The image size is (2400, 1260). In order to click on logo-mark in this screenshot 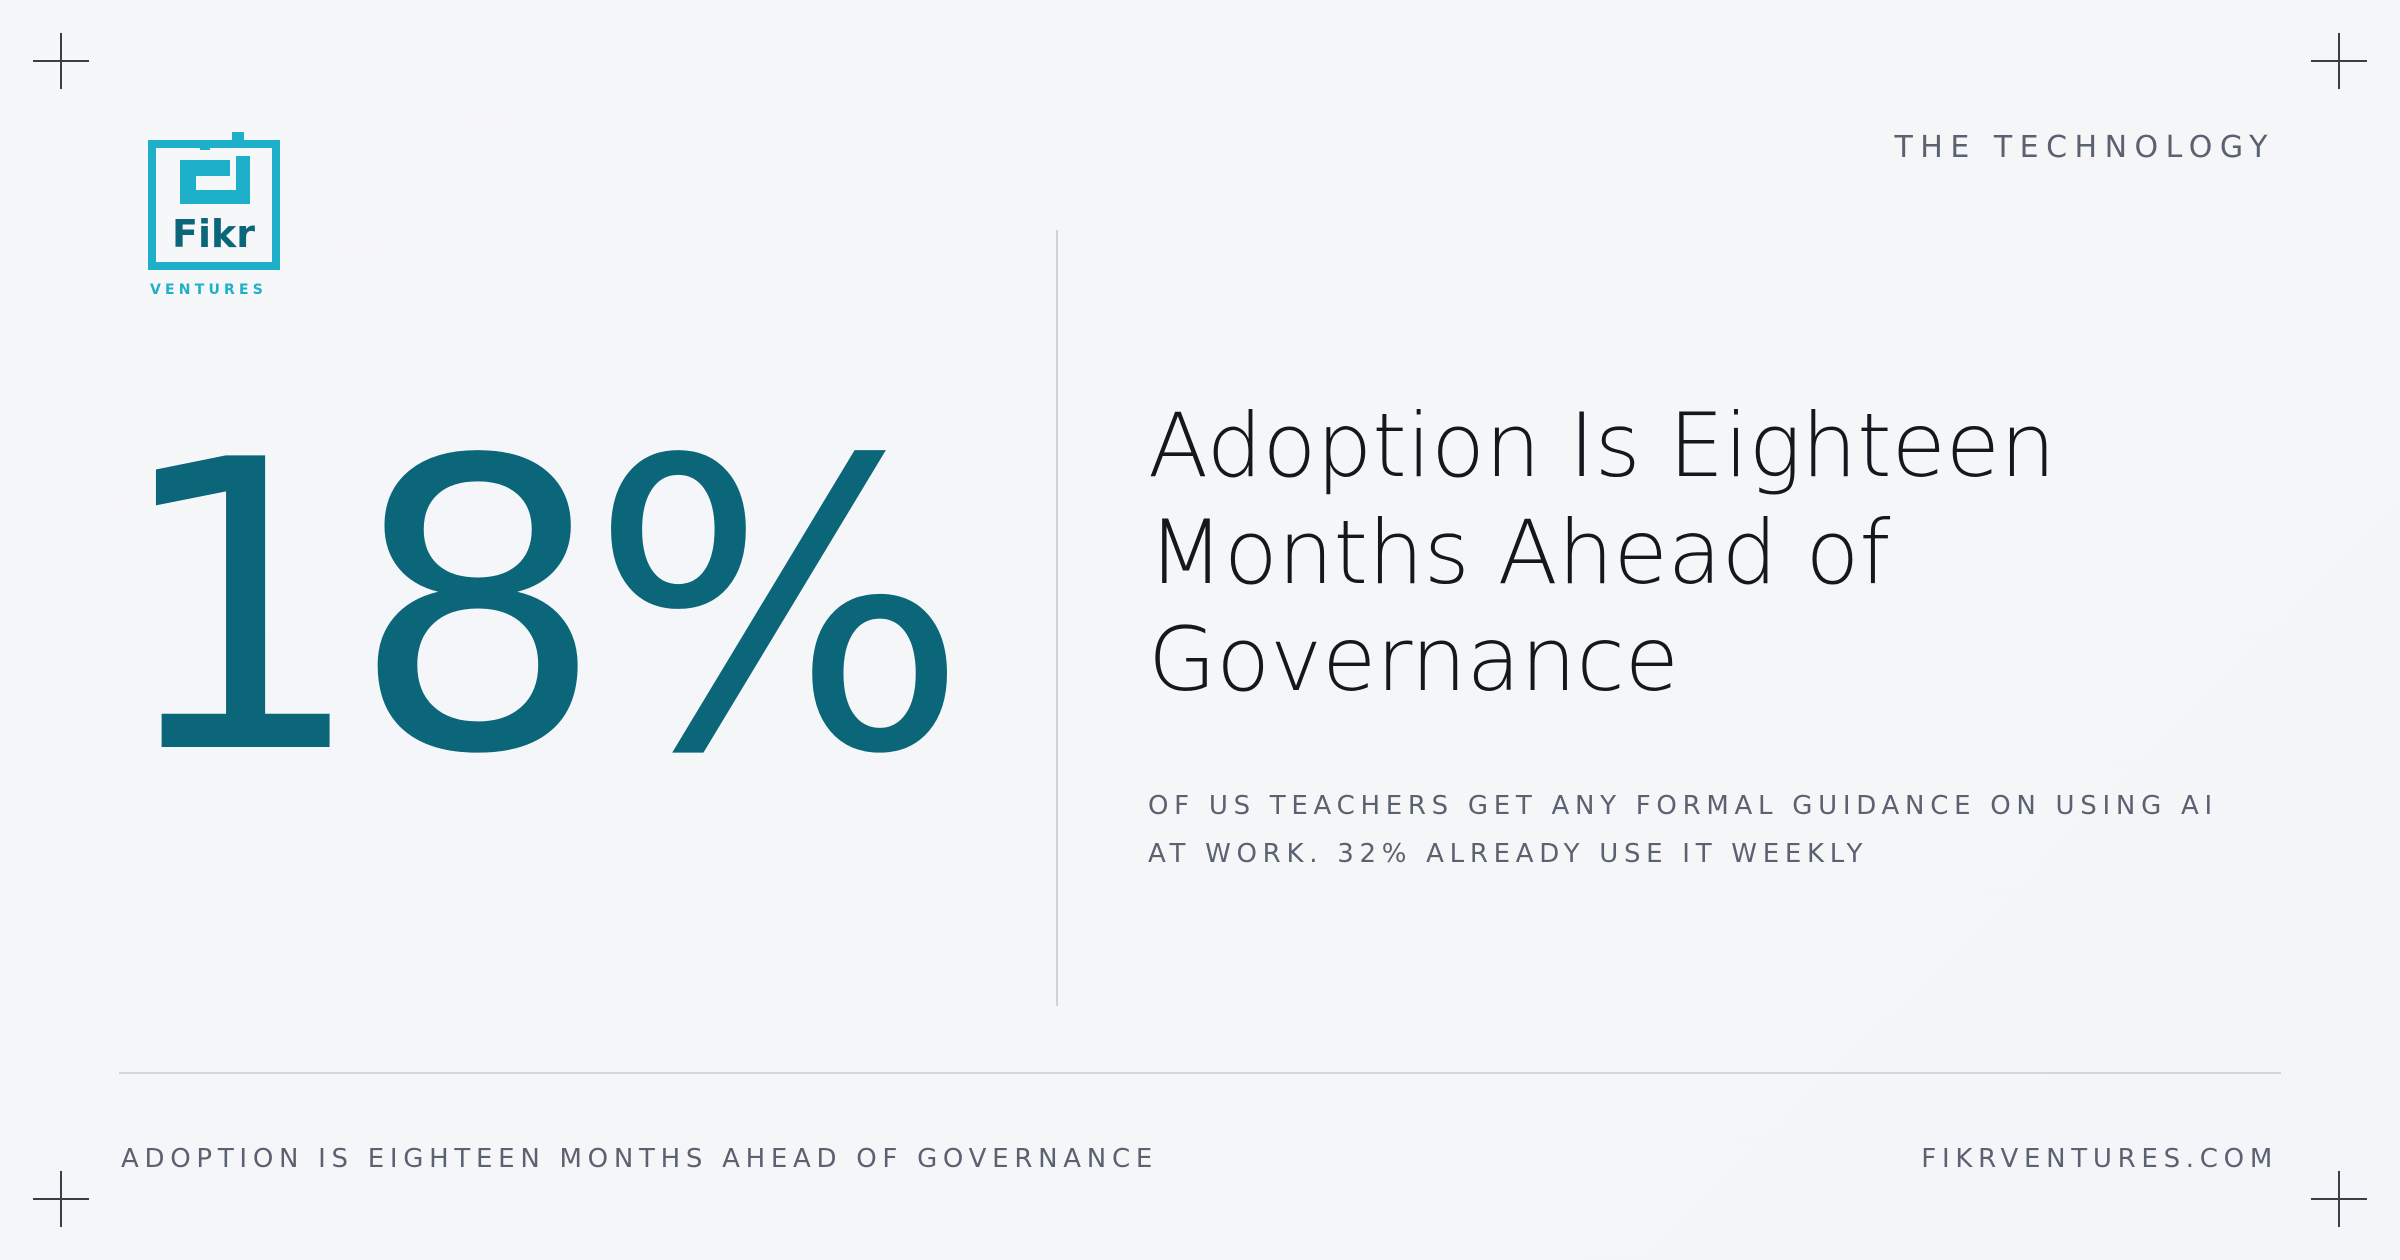, I will do `click(214, 201)`.